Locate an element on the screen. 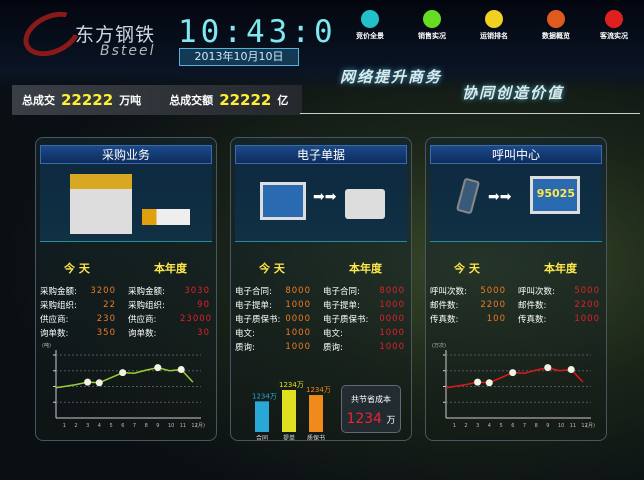  nav-label: 销售实况 is located at coordinates (432, 36).